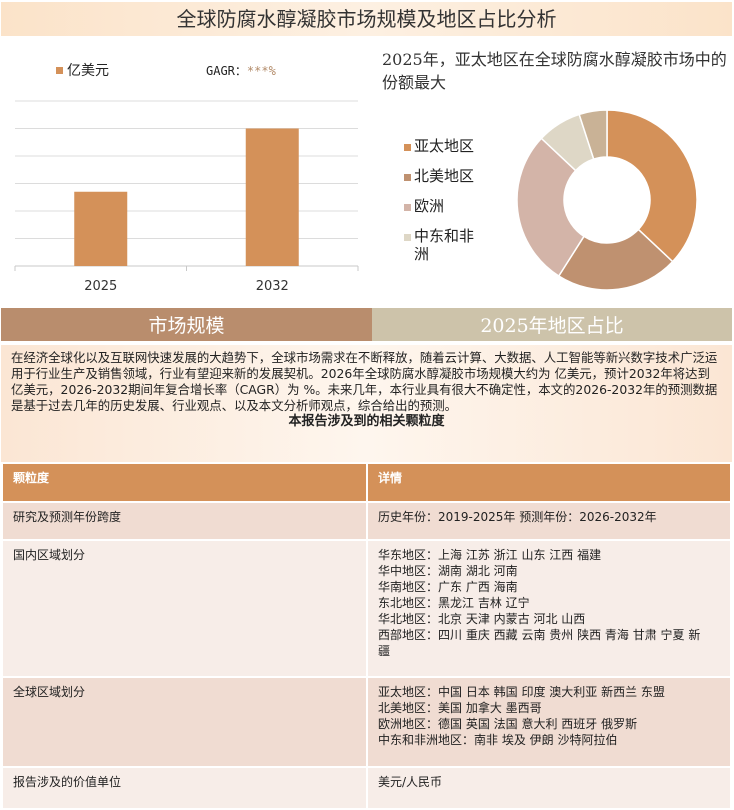  I want to click on legend-label: 中东和非洲, so click(444, 245).